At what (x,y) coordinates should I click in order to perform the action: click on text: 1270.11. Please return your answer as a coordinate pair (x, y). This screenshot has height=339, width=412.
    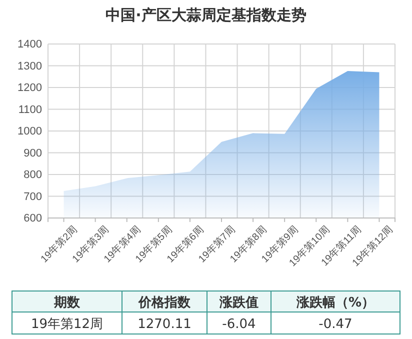
    Looking at the image, I should click on (165, 324).